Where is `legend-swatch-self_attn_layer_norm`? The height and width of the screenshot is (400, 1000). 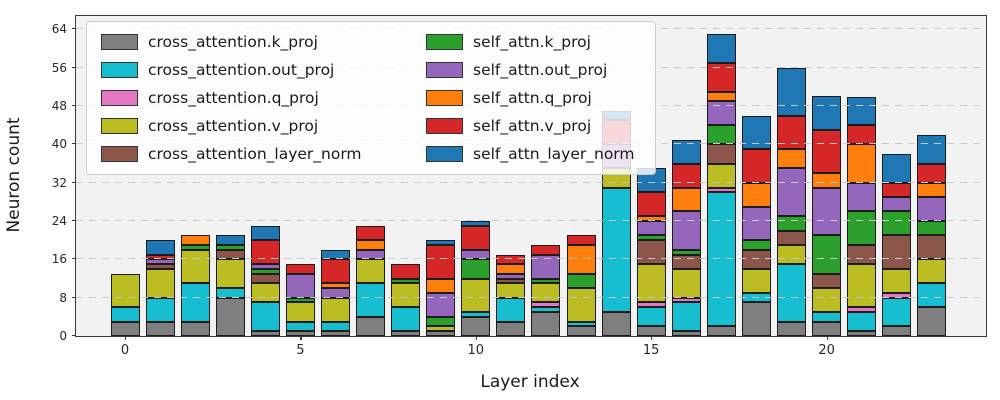 legend-swatch-self_attn_layer_norm is located at coordinates (445, 154).